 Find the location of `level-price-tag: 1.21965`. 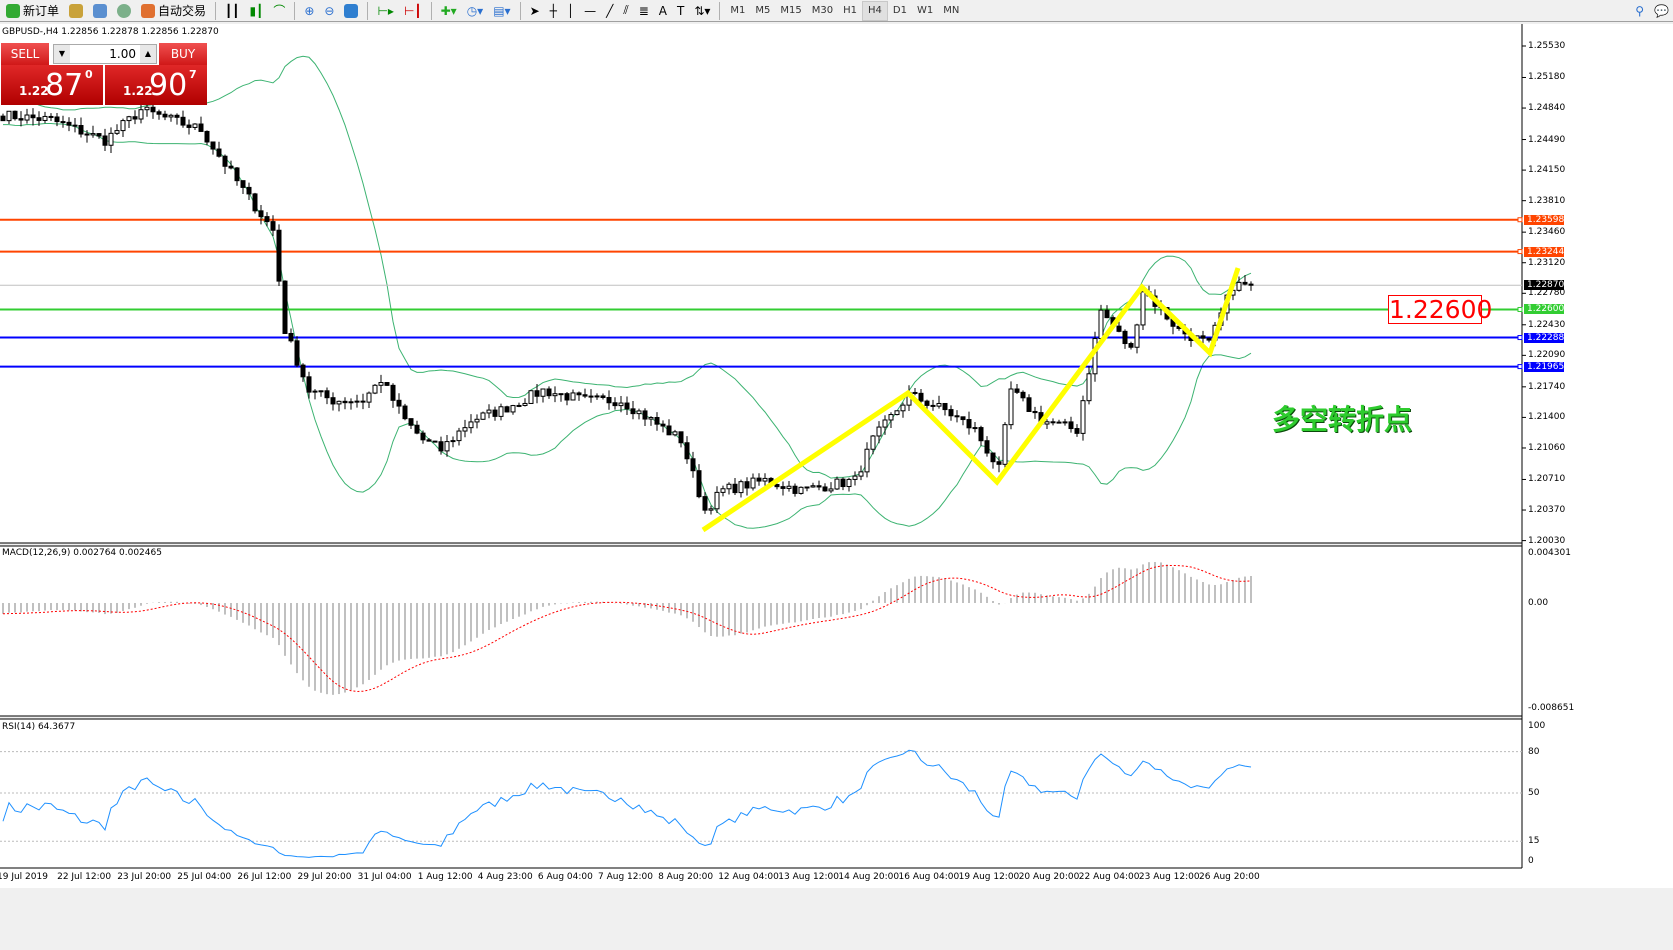

level-price-tag: 1.21965 is located at coordinates (1544, 366).